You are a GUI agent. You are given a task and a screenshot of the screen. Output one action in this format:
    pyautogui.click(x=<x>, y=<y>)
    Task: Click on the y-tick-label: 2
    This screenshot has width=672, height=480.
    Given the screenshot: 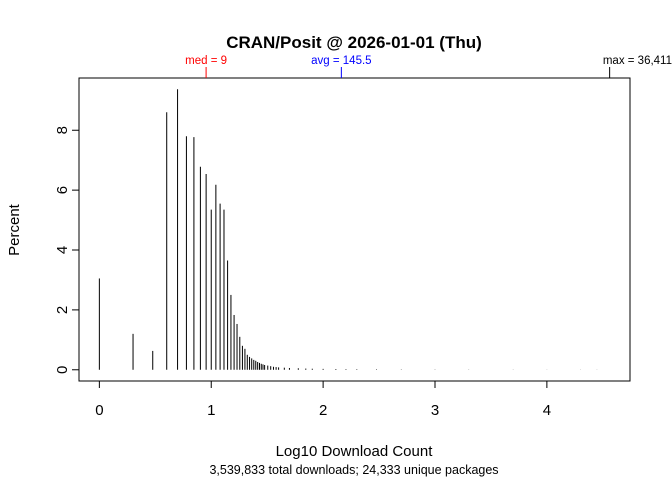 What is the action you would take?
    pyautogui.click(x=62, y=310)
    